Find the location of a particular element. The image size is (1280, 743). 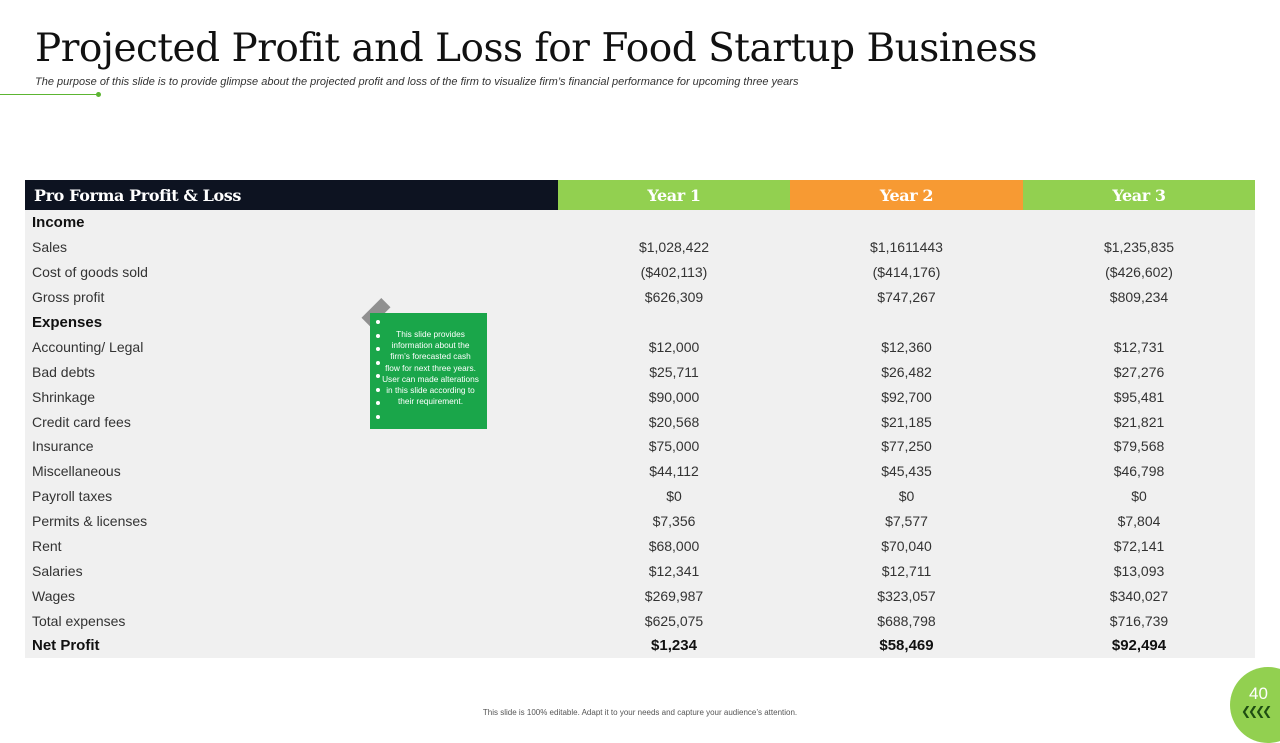

row-label: Shrinkage is located at coordinates (64, 396).